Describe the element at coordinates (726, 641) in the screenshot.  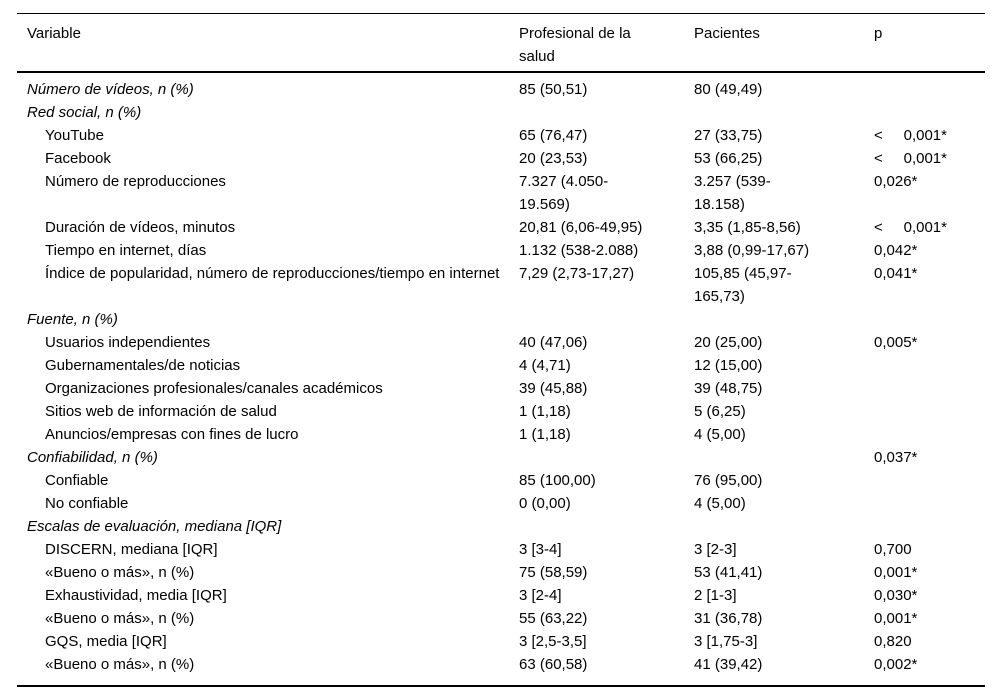
I see `patients-value-cell: 3 [1,75-3]` at that location.